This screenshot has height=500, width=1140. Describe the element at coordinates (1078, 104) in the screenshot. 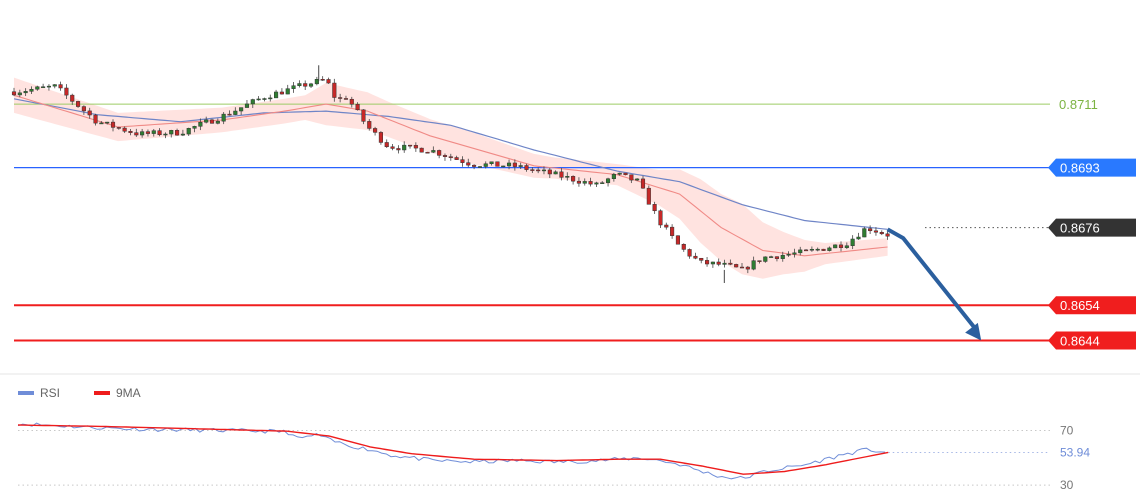

I see `level-label-0: 0.8711` at that location.